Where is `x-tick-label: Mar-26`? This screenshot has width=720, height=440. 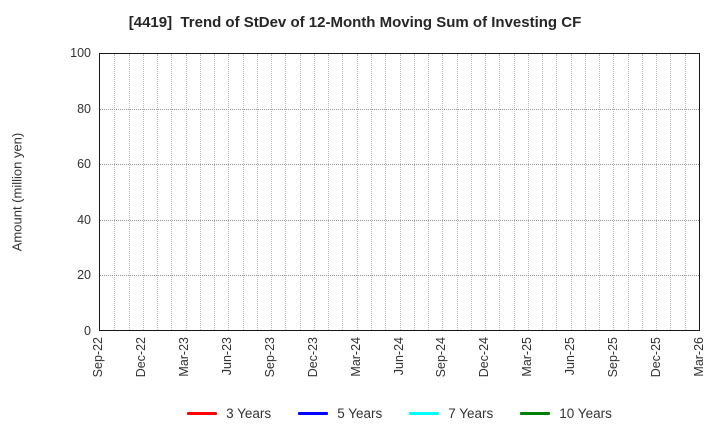 x-tick-label: Mar-26 is located at coordinates (699, 357).